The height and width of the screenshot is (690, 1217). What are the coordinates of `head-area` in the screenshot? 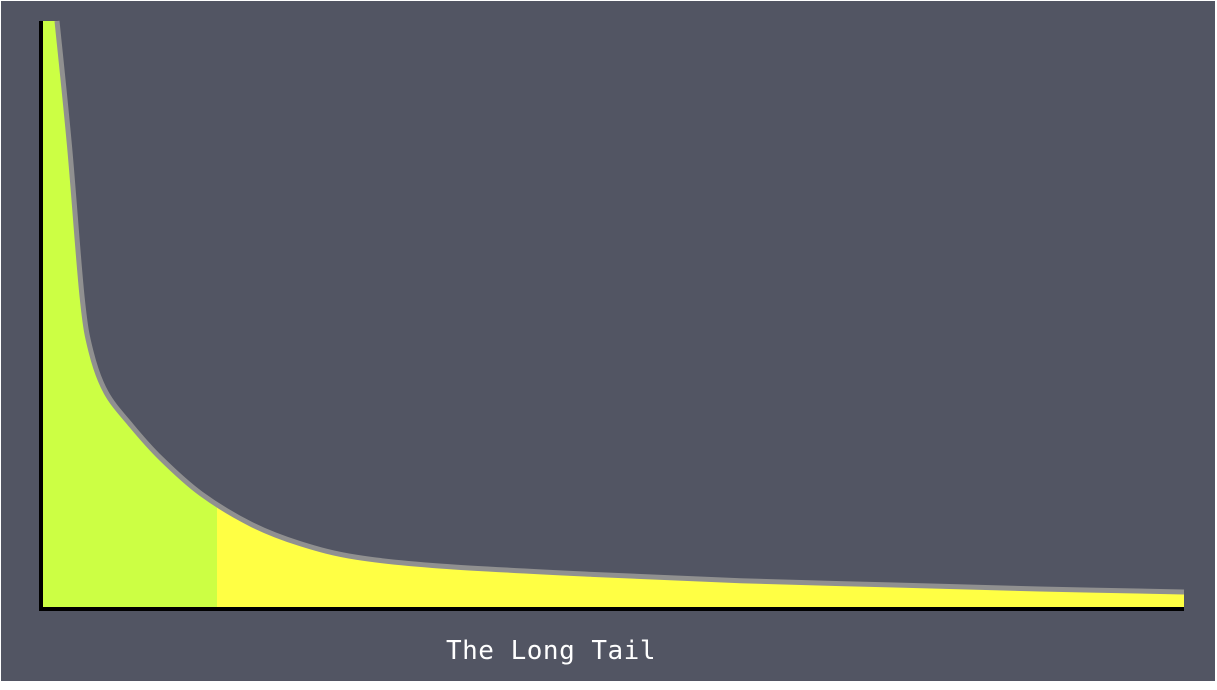 It's located at (129, 315).